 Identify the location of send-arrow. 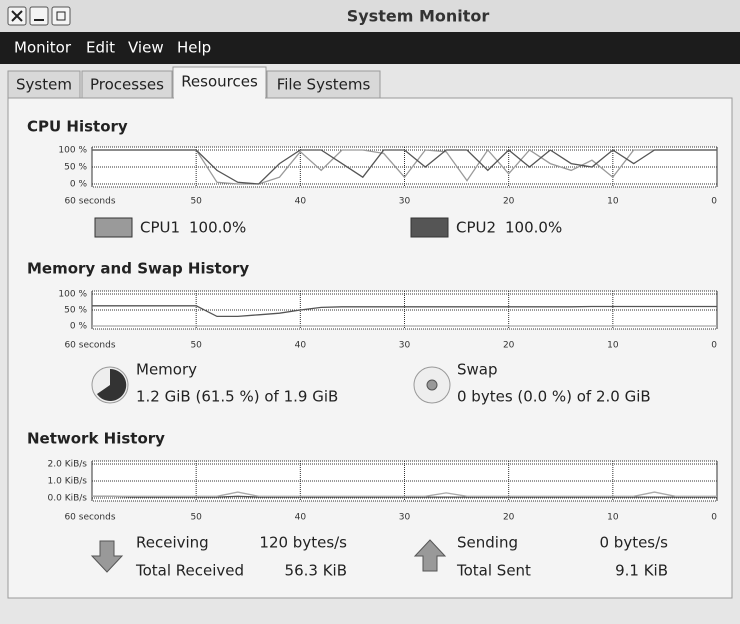
(430, 555).